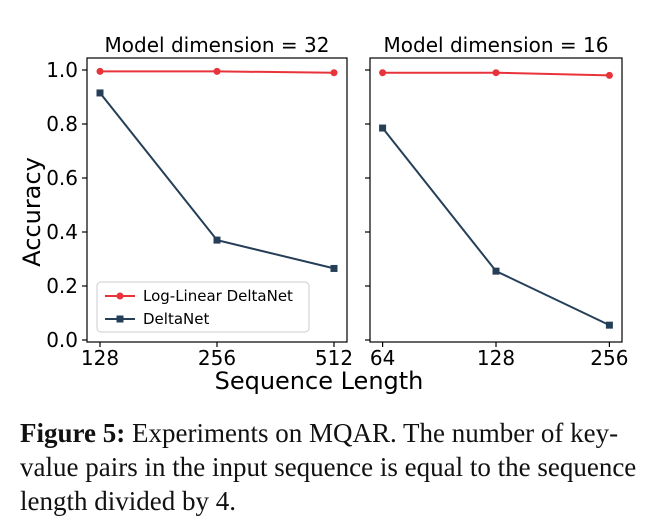  Describe the element at coordinates (382, 358) in the screenshot. I see `x-tick-label: 64` at that location.